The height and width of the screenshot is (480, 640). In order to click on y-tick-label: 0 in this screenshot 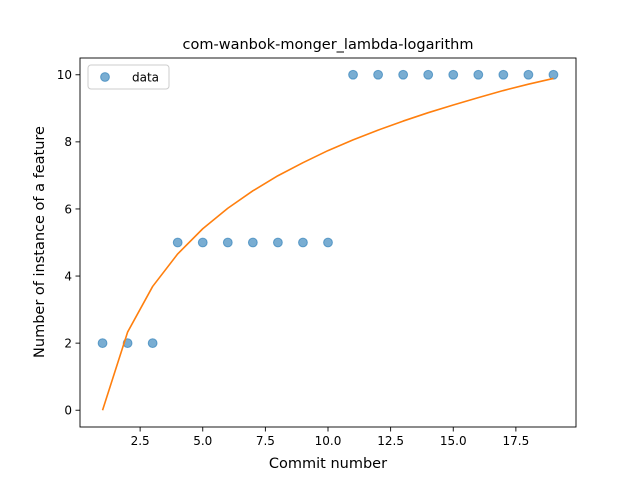, I will do `click(68, 411)`.